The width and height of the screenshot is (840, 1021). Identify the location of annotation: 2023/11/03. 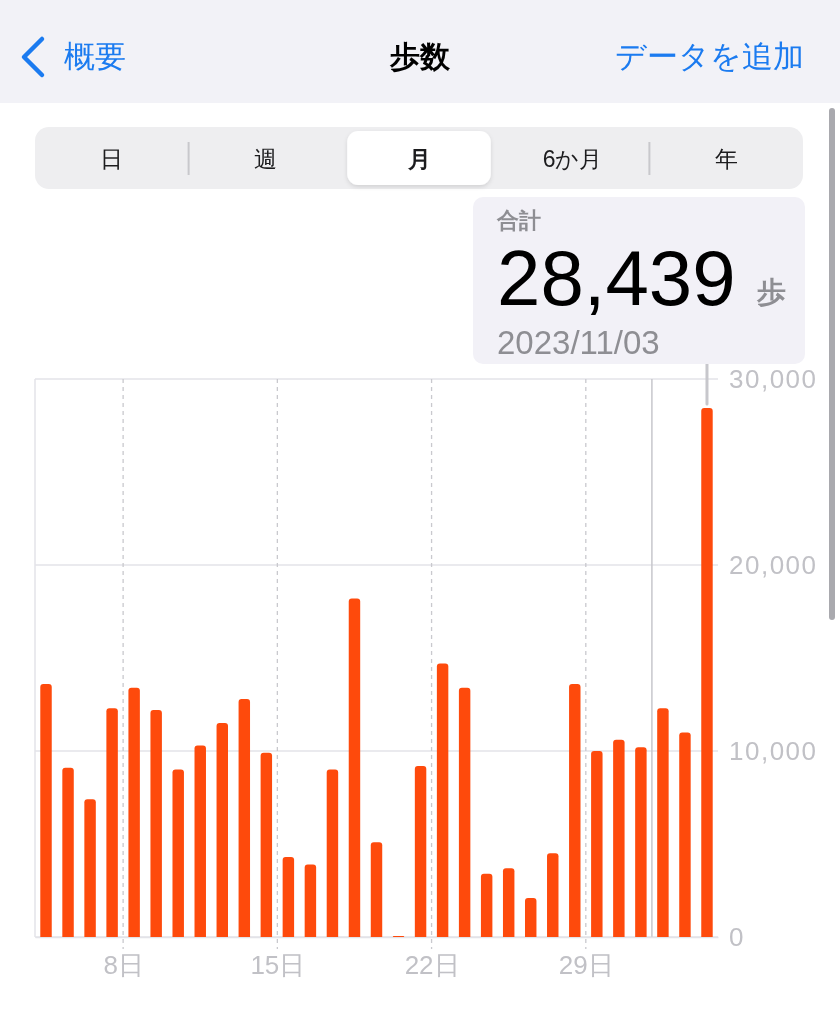
(578, 342).